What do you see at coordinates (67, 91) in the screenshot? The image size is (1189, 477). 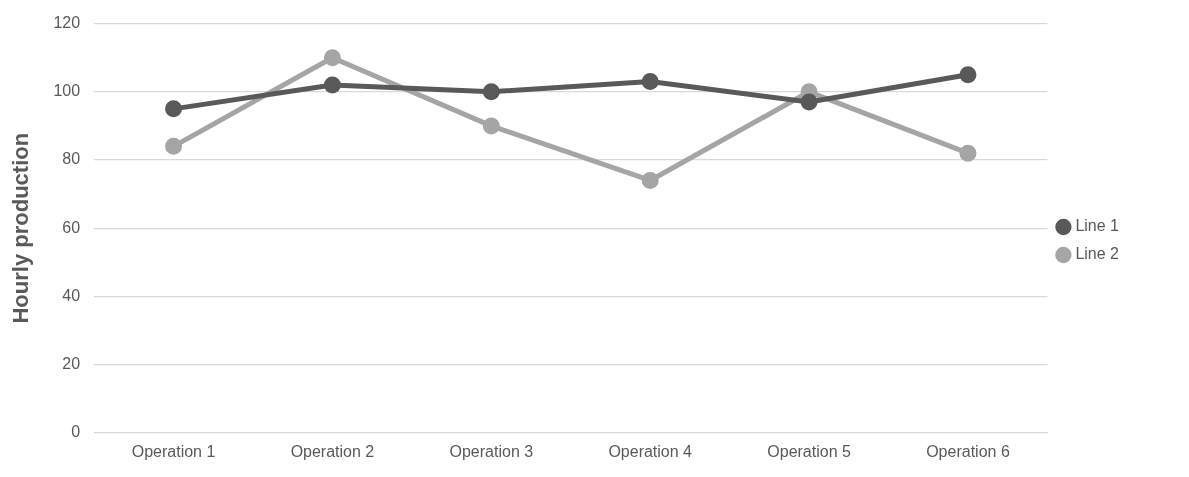 I see `y-tick-label: 100` at bounding box center [67, 91].